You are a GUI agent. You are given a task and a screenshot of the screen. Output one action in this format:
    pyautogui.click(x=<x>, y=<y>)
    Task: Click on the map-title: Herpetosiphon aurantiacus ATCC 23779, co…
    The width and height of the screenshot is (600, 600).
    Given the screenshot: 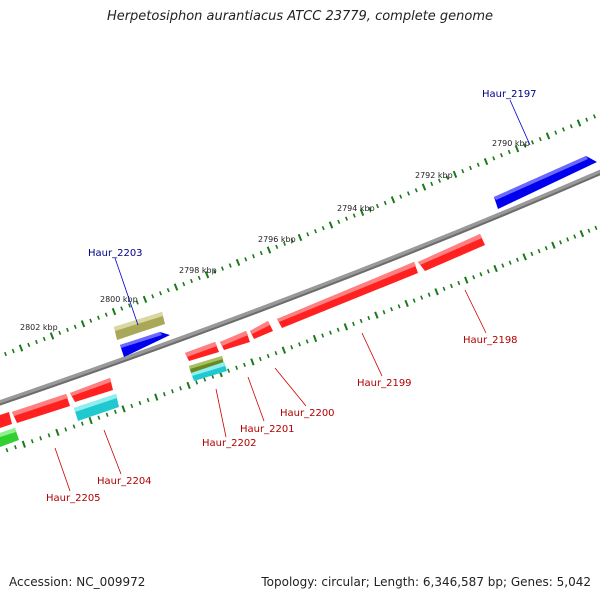 What is the action you would take?
    pyautogui.click(x=300, y=16)
    